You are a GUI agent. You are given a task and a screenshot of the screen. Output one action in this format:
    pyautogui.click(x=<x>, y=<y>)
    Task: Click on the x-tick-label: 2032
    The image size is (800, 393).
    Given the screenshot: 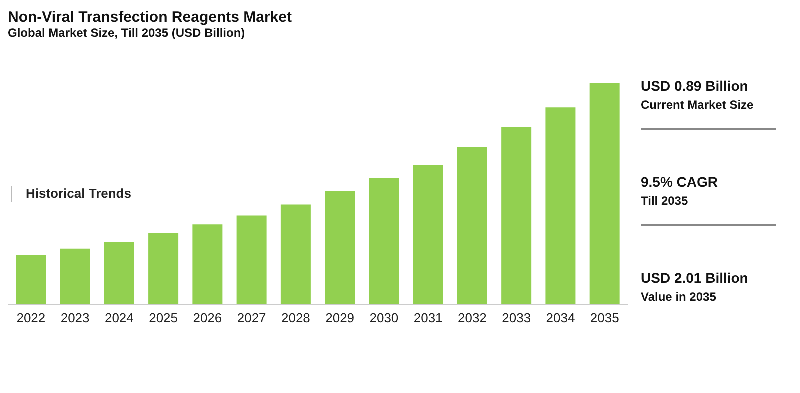 What is the action you would take?
    pyautogui.click(x=472, y=318)
    